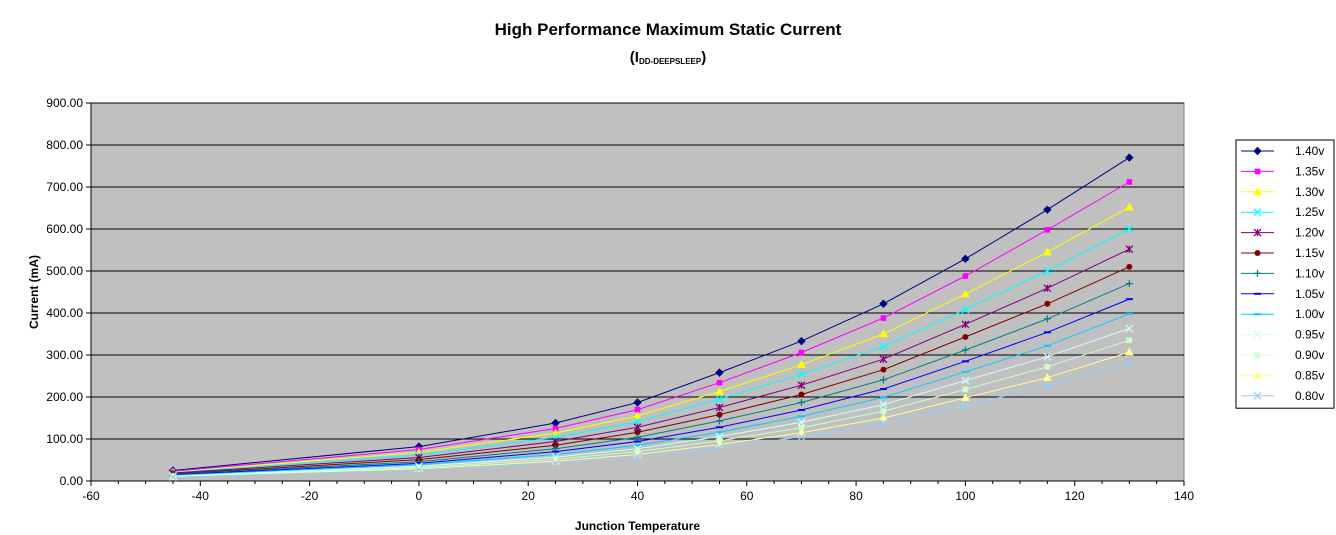 The height and width of the screenshot is (535, 1336). I want to click on legend-label: 1.35v, so click(1309, 171).